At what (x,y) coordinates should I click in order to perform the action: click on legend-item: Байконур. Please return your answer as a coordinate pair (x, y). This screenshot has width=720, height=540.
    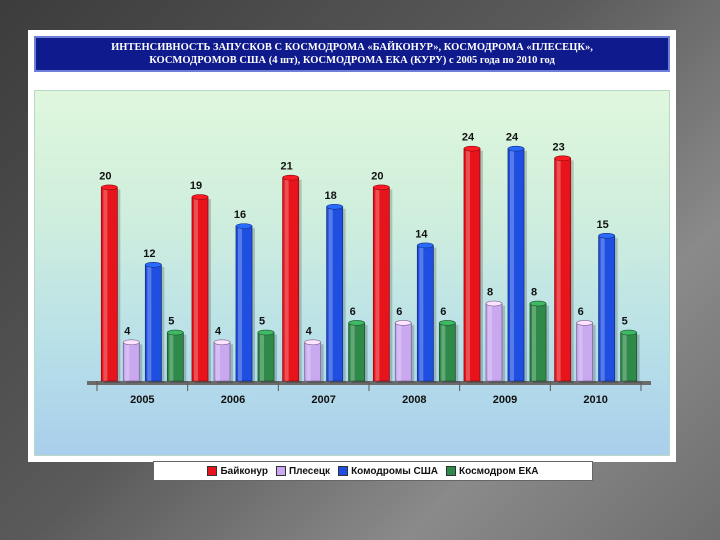
    Looking at the image, I should click on (237, 471).